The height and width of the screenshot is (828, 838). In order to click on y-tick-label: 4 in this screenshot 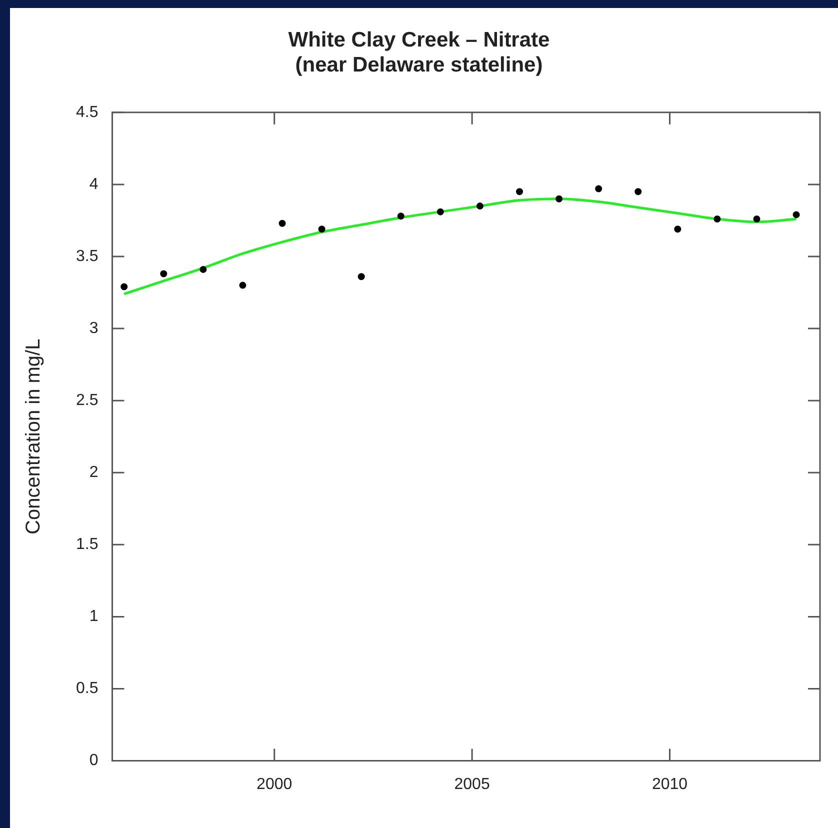, I will do `click(93, 184)`.